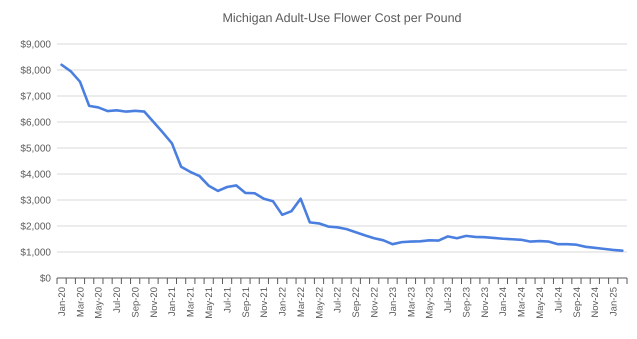 Image resolution: width=637 pixels, height=339 pixels. I want to click on x-tick-label: Jul-23, so click(448, 300).